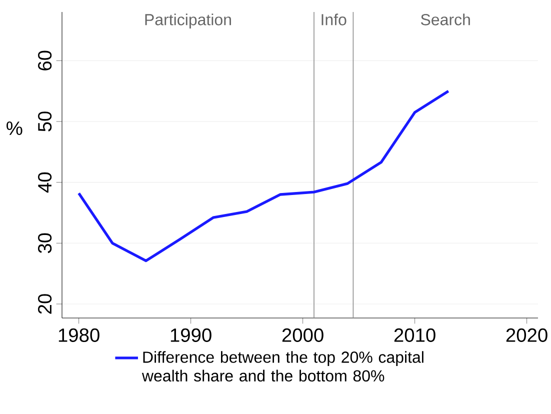  Describe the element at coordinates (334, 20) in the screenshot. I see `annotation: Info` at that location.